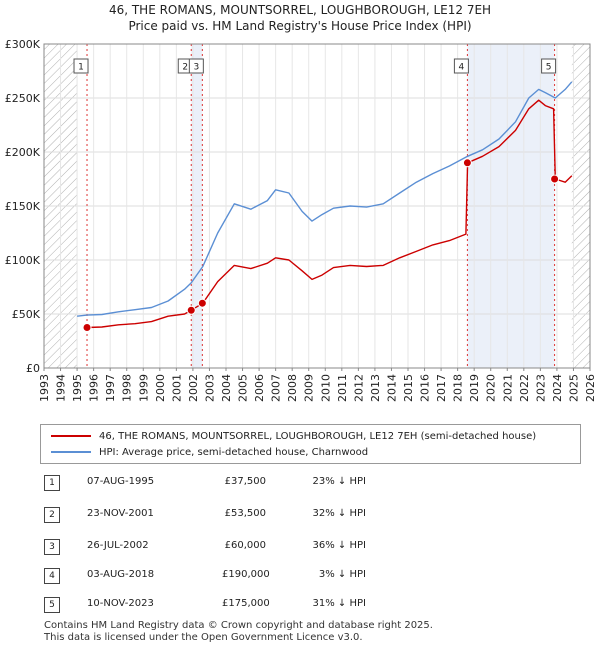 The image size is (600, 650). Describe the element at coordinates (176, 388) in the screenshot. I see `x-tick-label: 2001` at that location.